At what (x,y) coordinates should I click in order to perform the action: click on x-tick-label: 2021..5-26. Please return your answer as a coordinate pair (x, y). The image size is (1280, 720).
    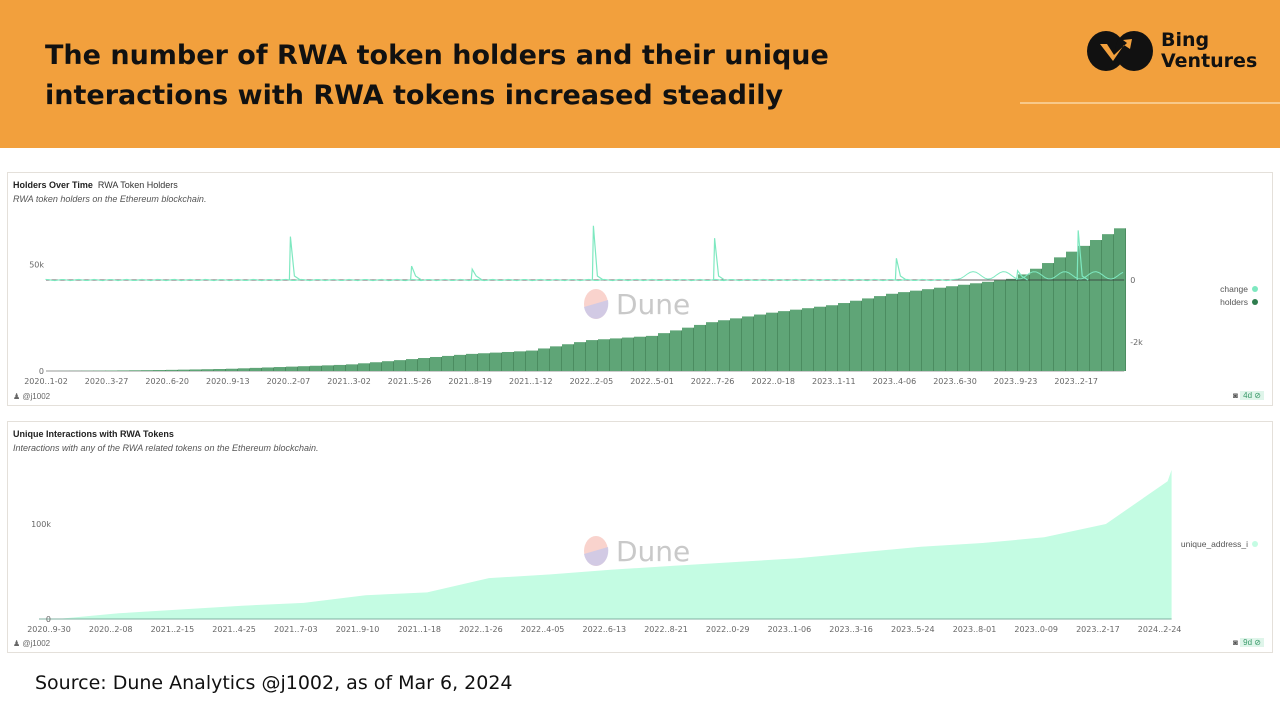
    Looking at the image, I should click on (410, 381).